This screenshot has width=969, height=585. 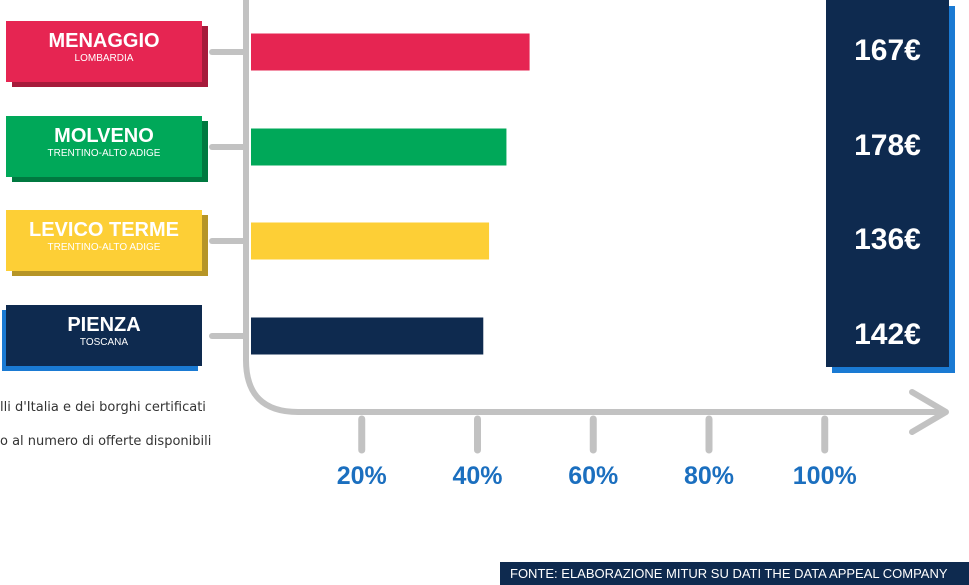 What do you see at coordinates (379, 147) in the screenshot?
I see `bar-molveno` at bounding box center [379, 147].